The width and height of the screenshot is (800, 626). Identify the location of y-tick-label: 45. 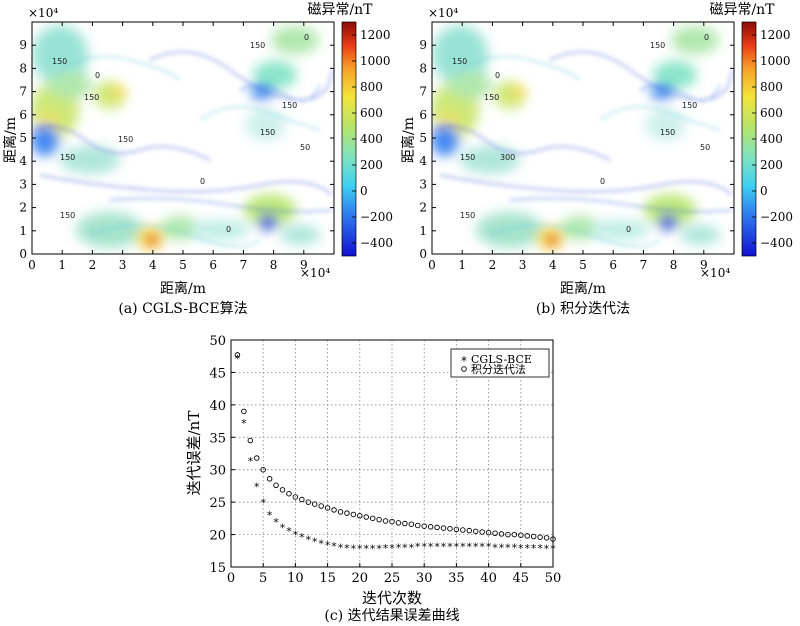
(217, 373).